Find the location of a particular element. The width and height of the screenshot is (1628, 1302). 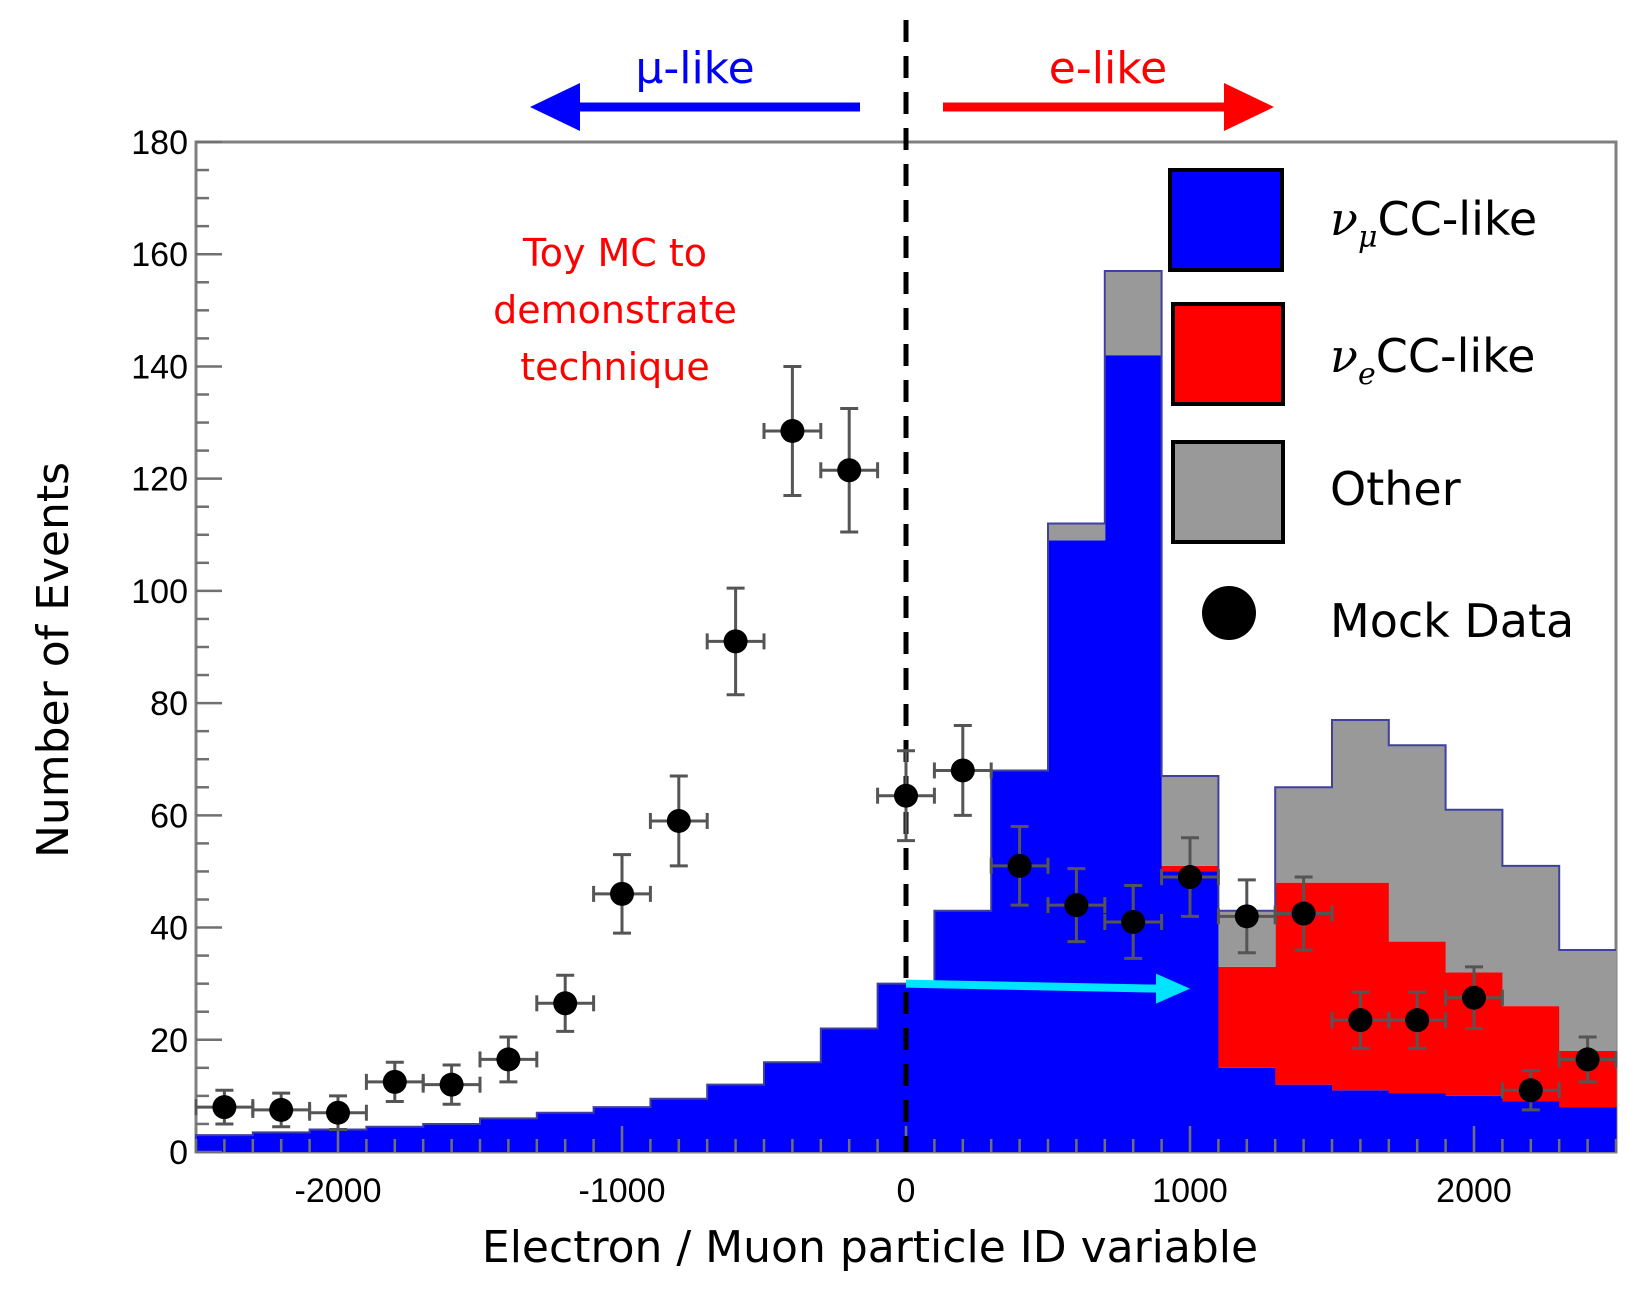

x-tick-label--1000: -1000 is located at coordinates (622, 1191).